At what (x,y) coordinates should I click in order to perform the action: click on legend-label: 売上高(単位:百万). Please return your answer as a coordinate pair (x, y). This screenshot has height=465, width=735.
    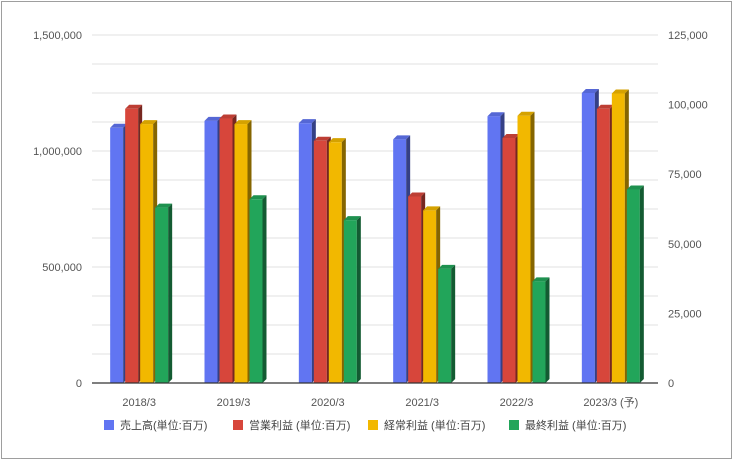
    Looking at the image, I should click on (163, 425).